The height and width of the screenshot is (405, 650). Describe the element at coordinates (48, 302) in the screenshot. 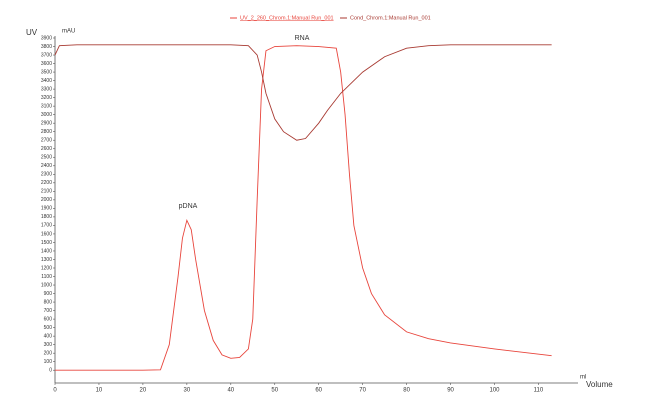

I see `y-tick-label: 800` at that location.